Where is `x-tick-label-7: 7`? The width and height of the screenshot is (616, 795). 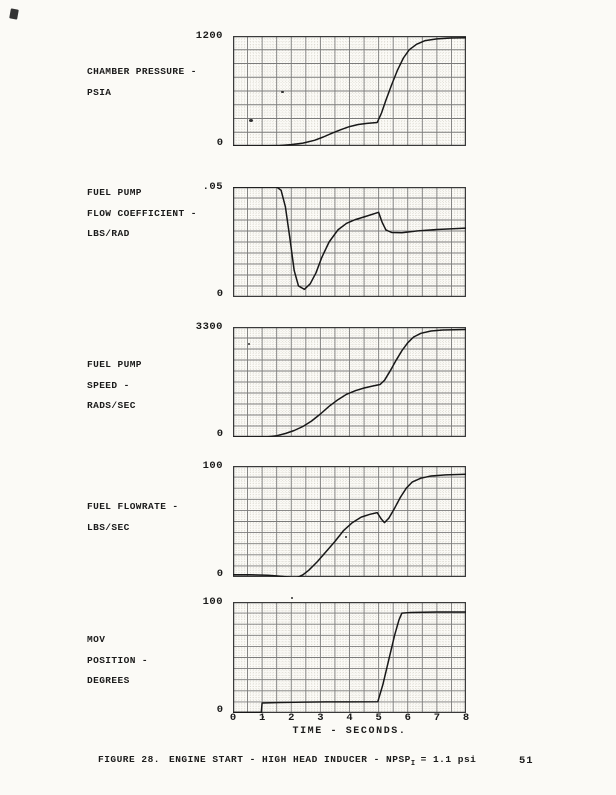 x-tick-label-7: 7 is located at coordinates (437, 718).